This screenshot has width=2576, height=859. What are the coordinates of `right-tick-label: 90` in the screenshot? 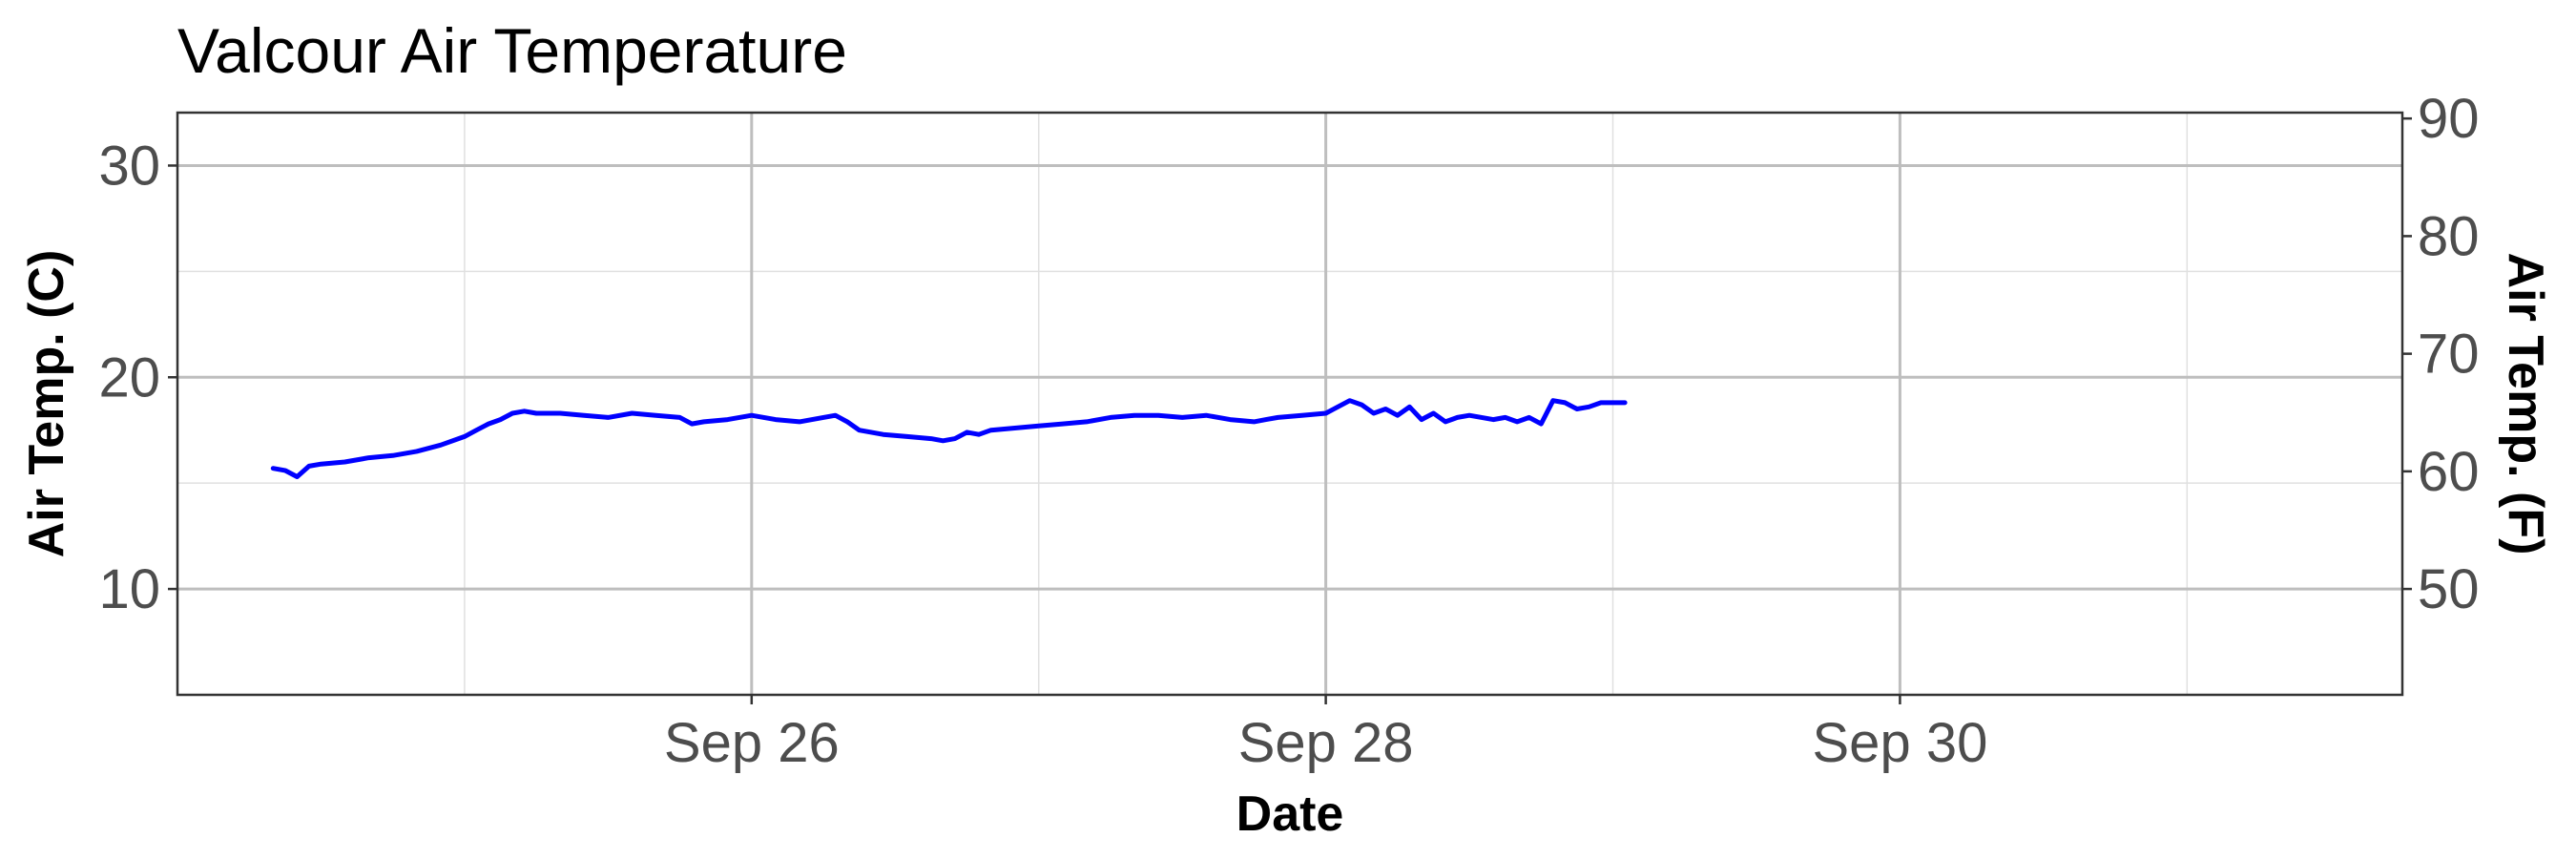 It's located at (2449, 119).